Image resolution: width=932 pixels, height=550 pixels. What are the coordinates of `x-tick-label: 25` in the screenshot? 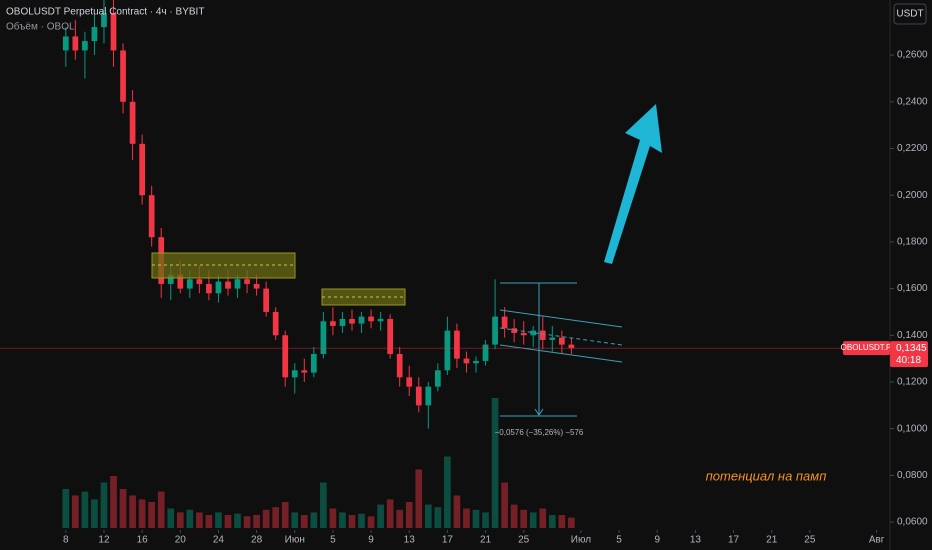 It's located at (810, 540).